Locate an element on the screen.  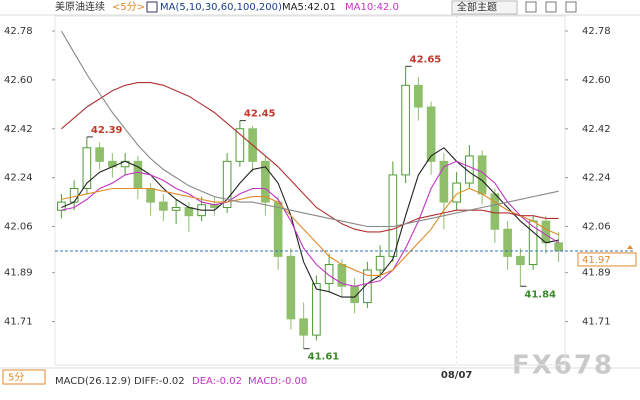
symbol: 美原油连续 is located at coordinates (80, 6).